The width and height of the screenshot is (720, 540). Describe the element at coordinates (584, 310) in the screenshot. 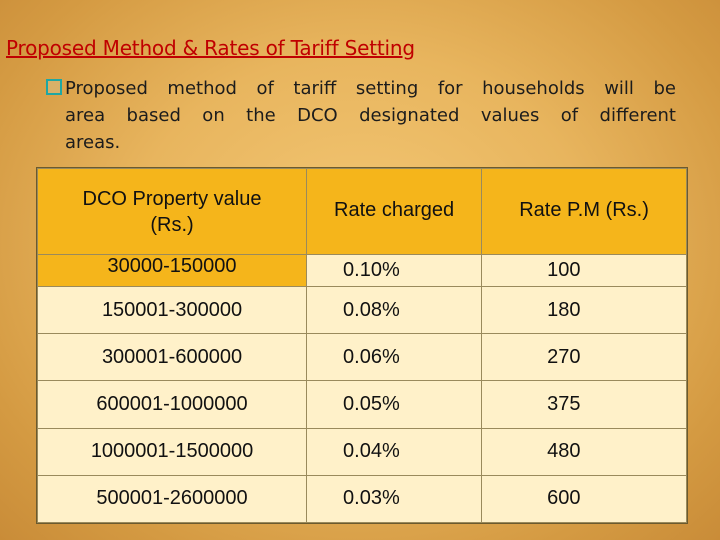

I see `cell-pm: 180` at that location.